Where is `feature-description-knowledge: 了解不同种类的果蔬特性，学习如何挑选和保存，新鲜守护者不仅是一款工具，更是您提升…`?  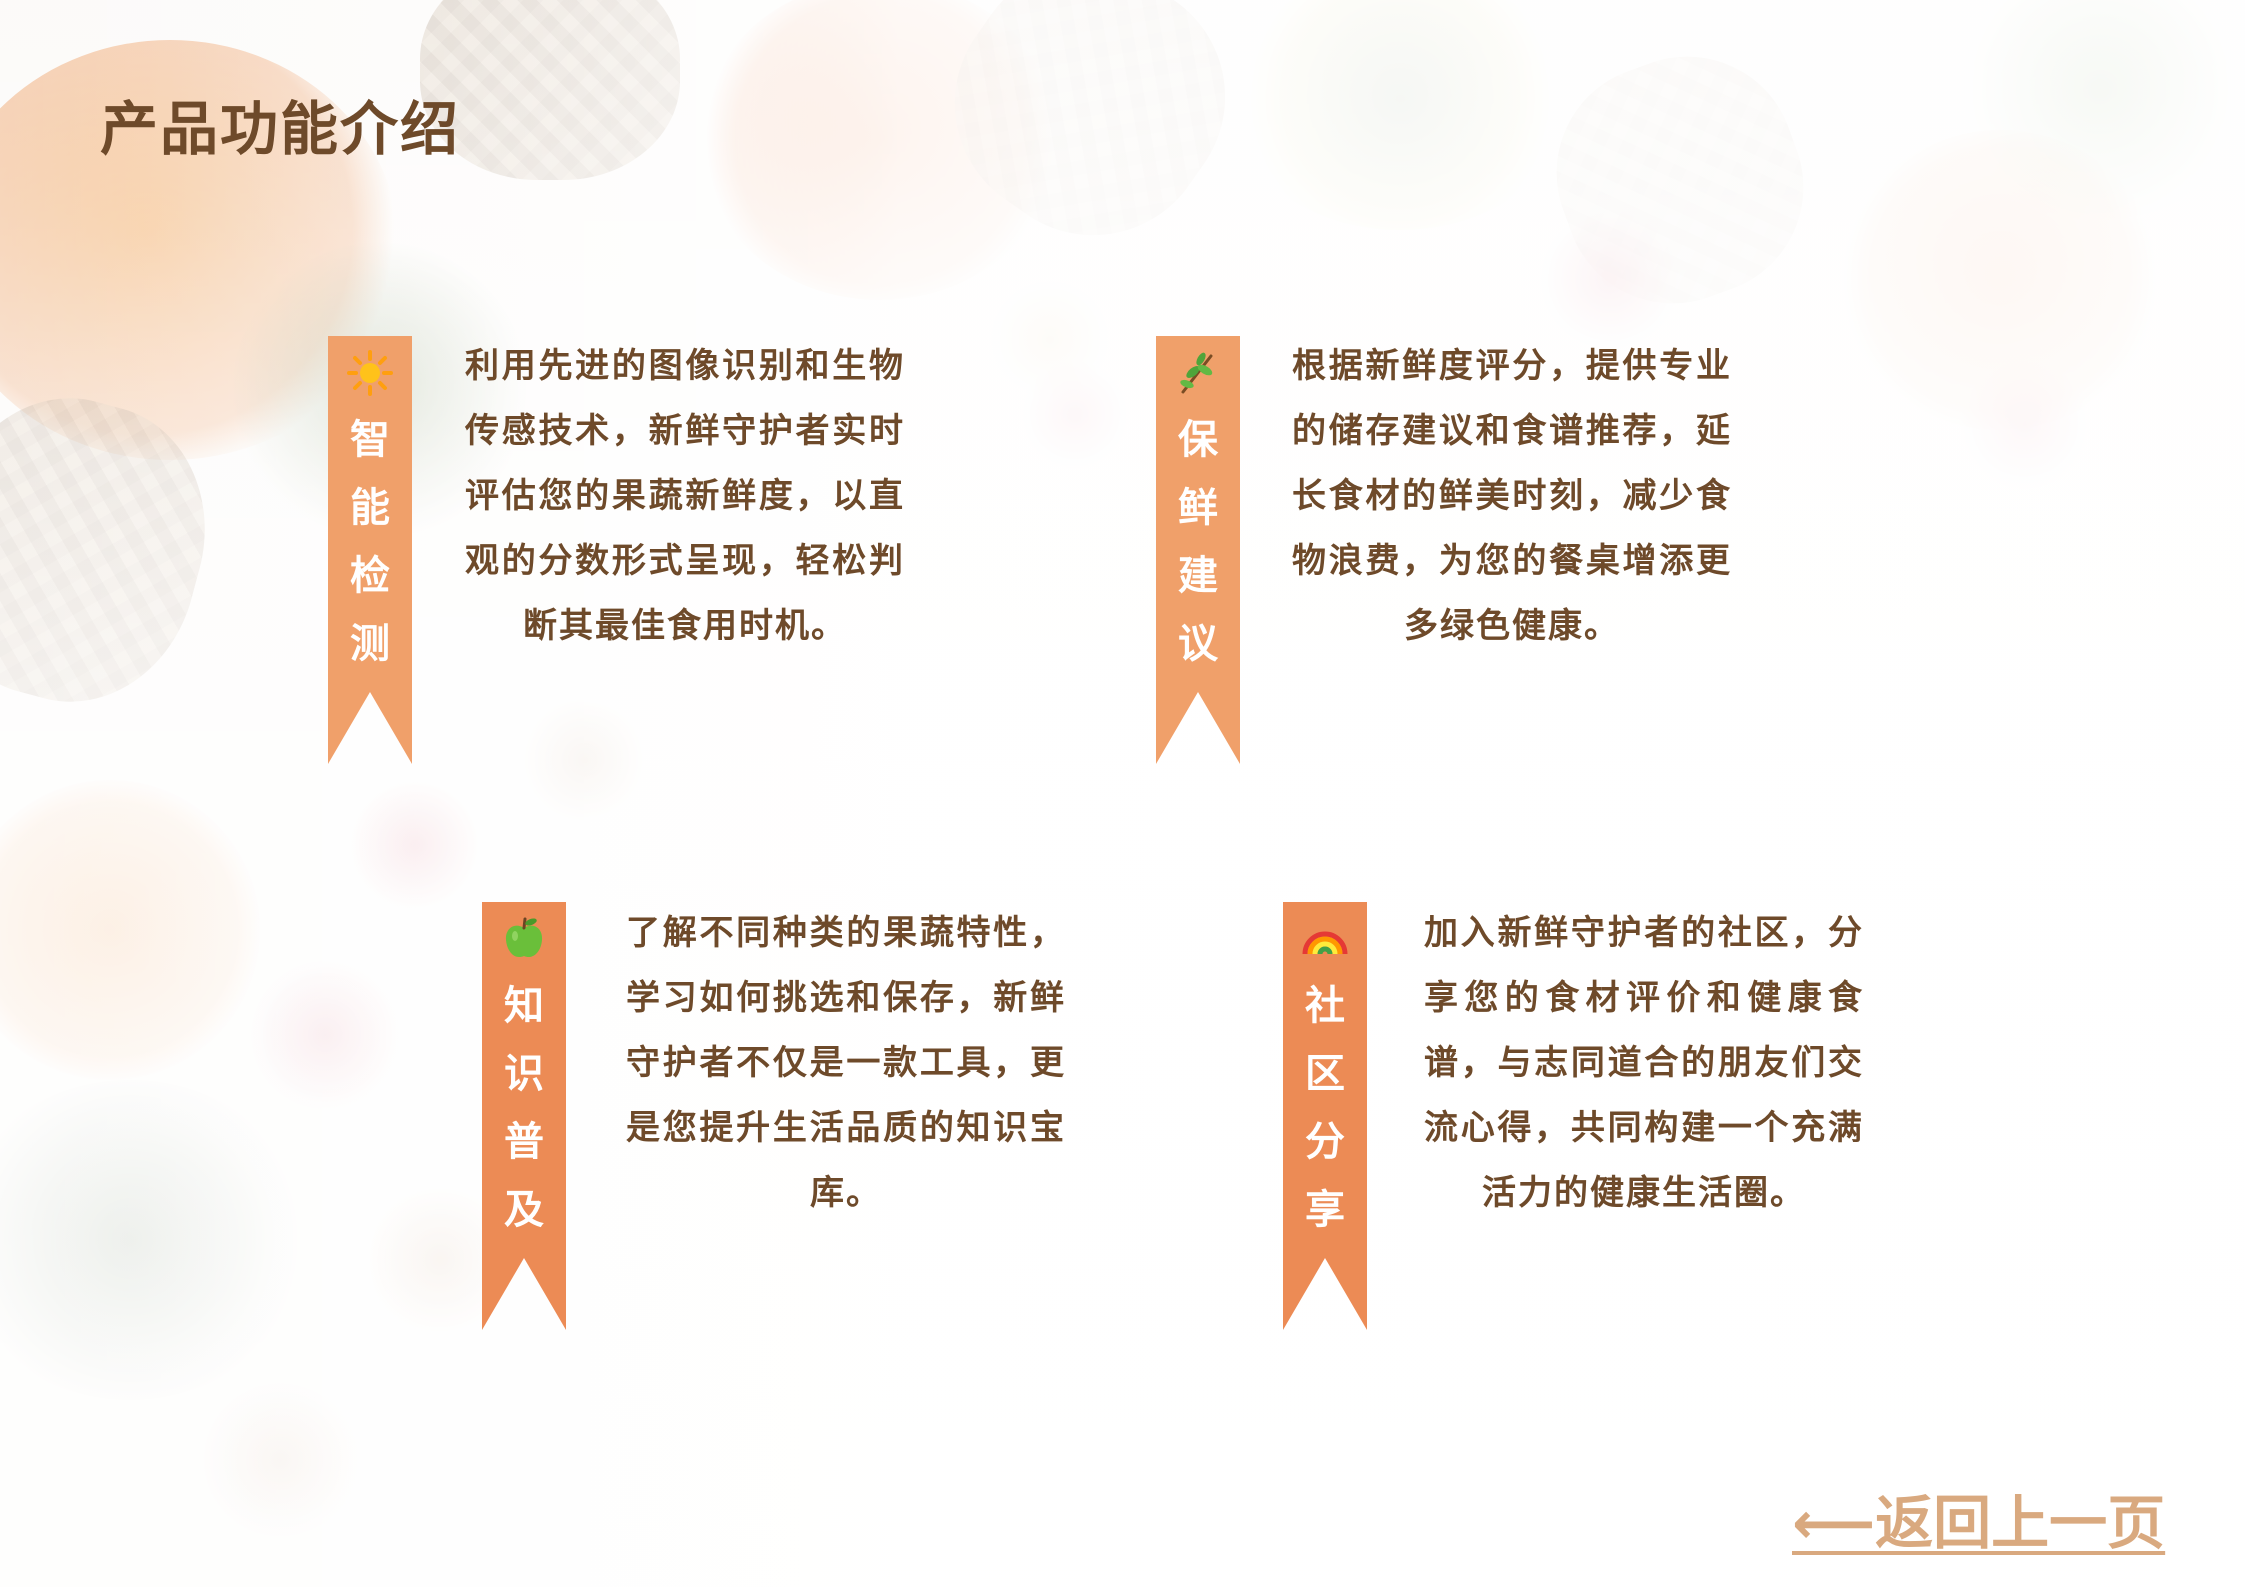 feature-description-knowledge: 了解不同种类的果蔬特性，学习如何挑选和保存，新鲜守护者不仅是一款工具，更是您提升… is located at coordinates (846, 1063).